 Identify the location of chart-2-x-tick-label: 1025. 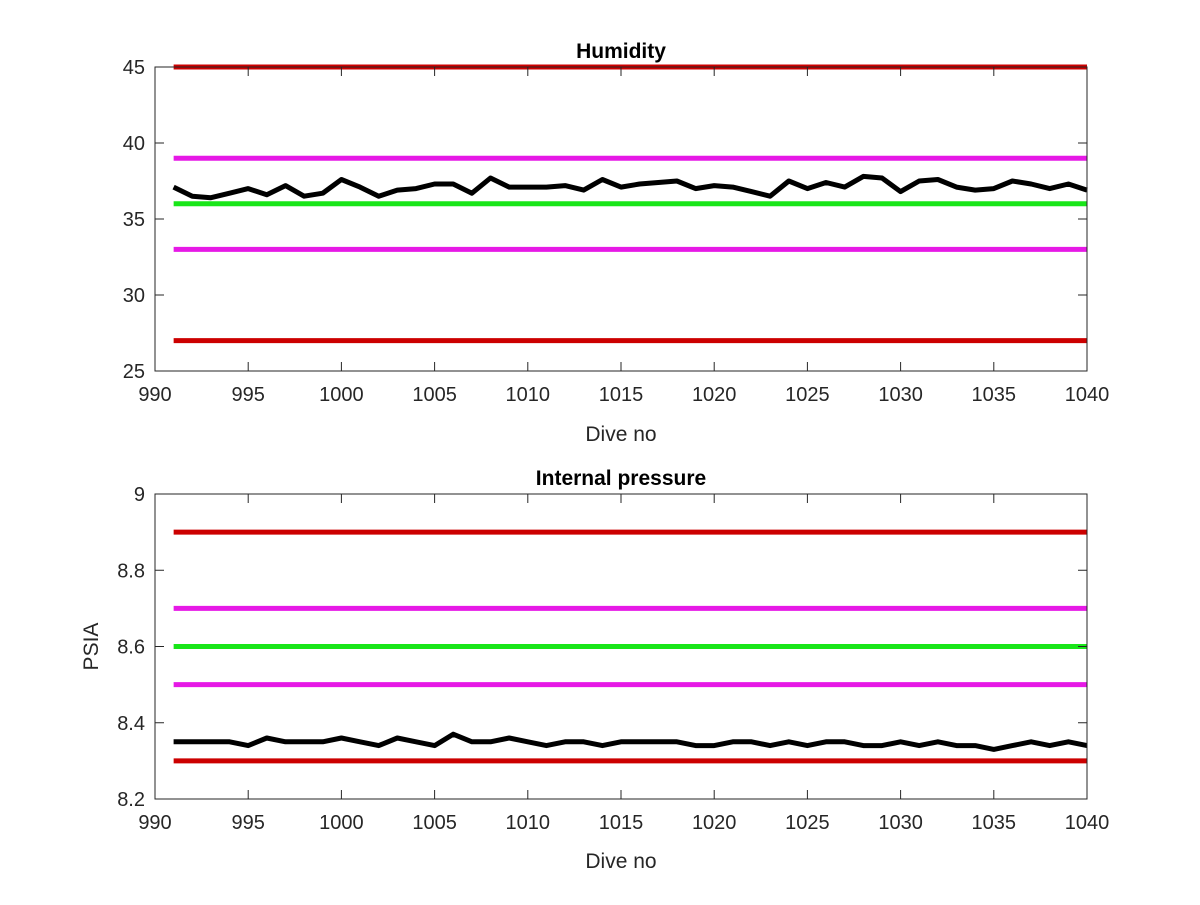
(807, 823).